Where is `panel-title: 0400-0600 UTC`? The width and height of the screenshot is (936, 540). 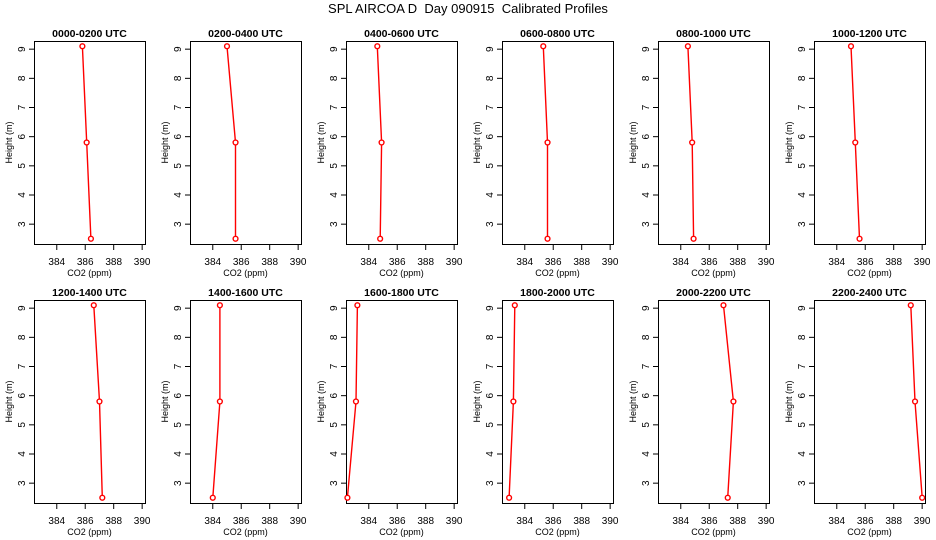
panel-title: 0400-0600 UTC is located at coordinates (401, 34).